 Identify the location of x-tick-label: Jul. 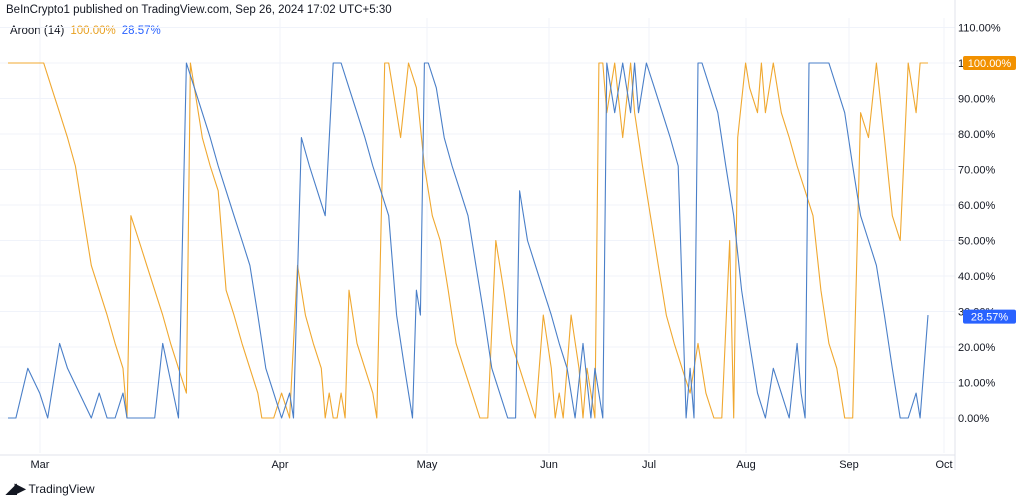
(649, 465).